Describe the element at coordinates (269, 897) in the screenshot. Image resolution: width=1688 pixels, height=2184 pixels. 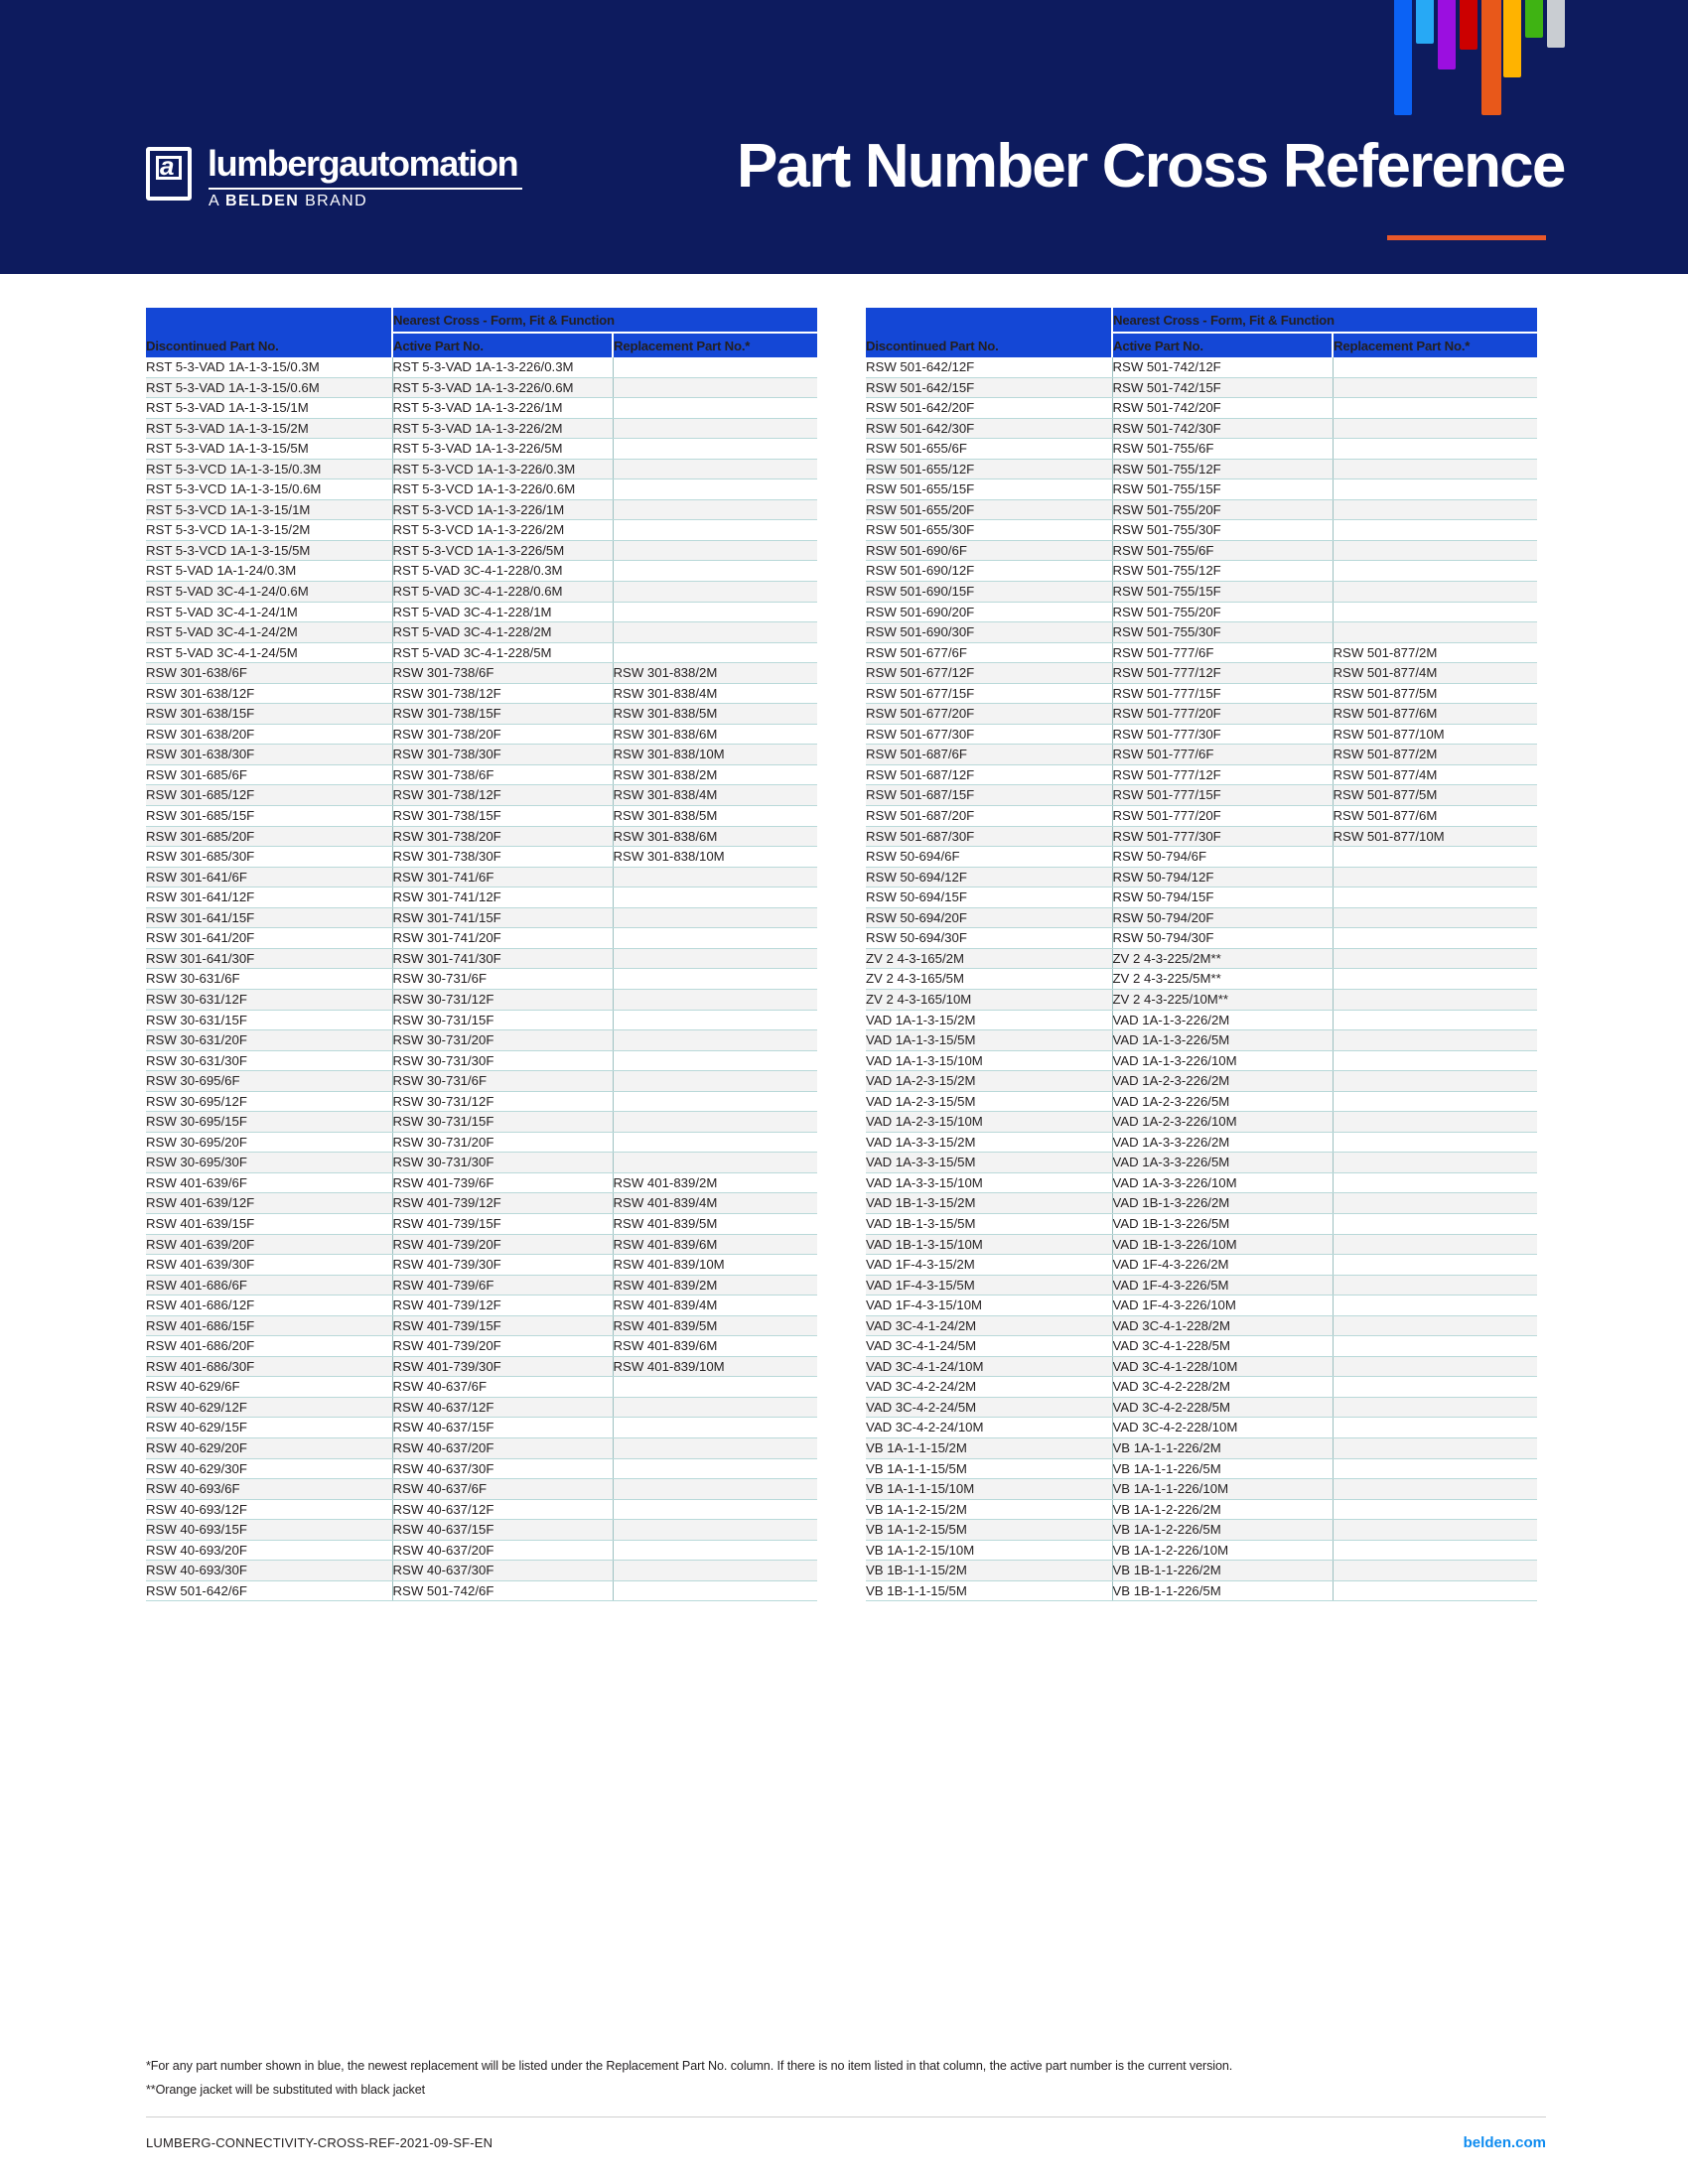
I see `cell-discontinued-part: RSW 301-641/12F` at that location.